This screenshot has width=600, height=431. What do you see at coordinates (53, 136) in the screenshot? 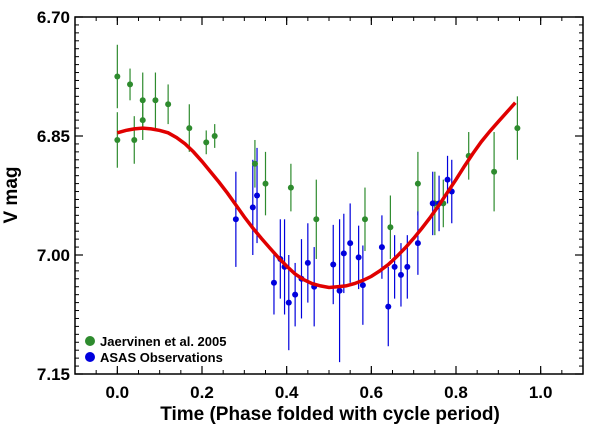
I see `y-tick-label: 6.85` at bounding box center [53, 136].